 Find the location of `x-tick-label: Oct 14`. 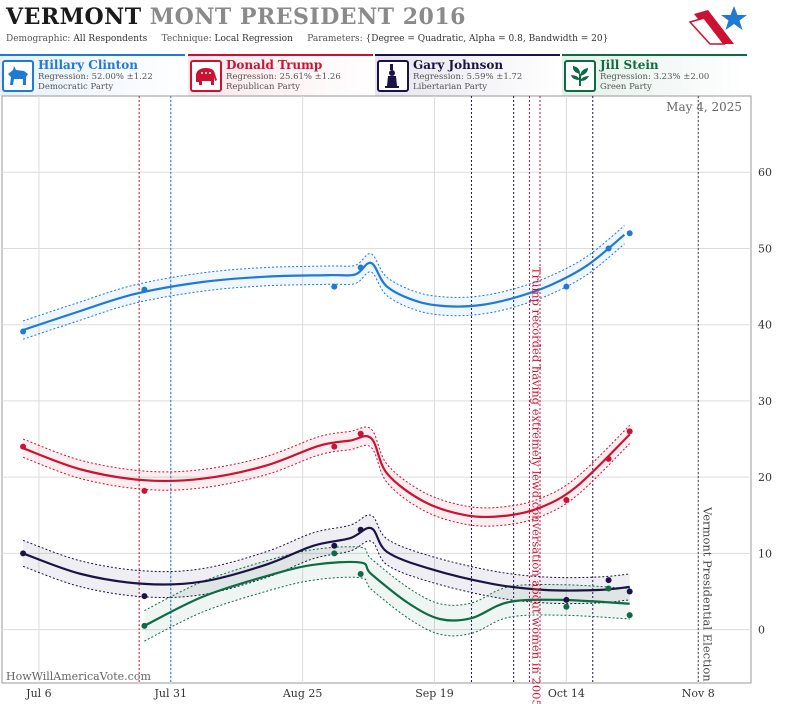

x-tick-label: Oct 14 is located at coordinates (566, 693).